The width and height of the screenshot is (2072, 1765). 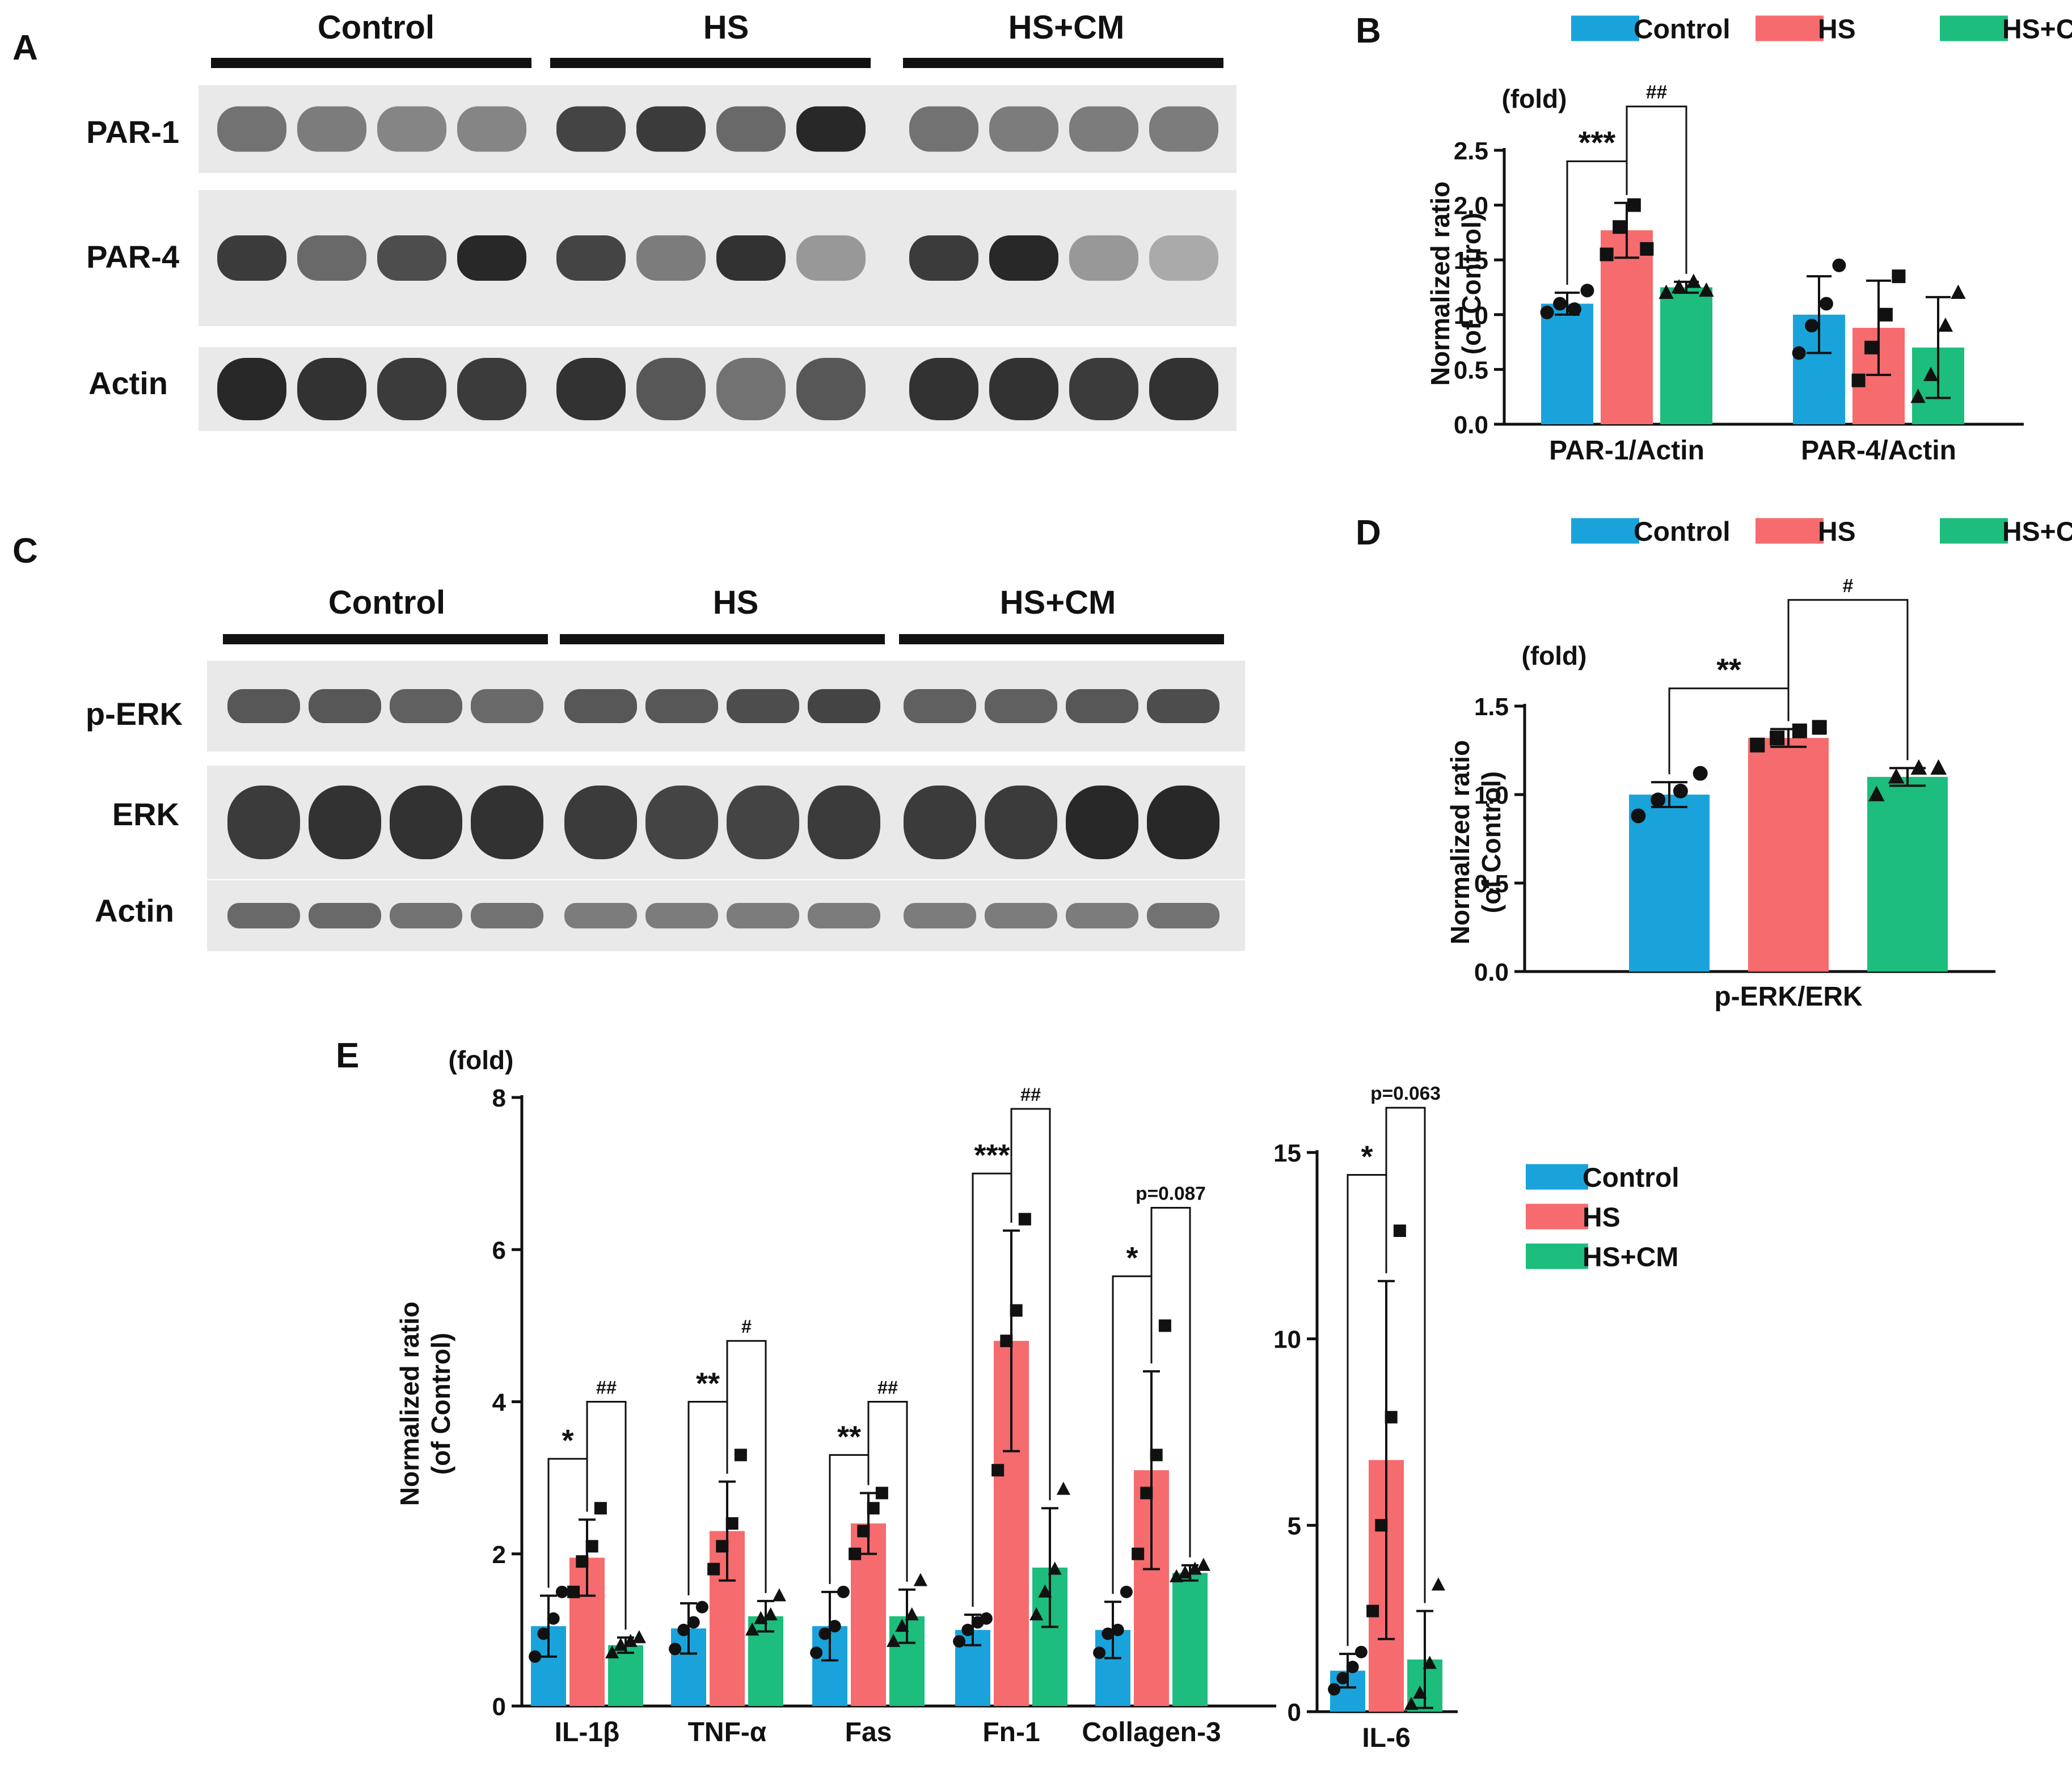 I want to click on chart-e-category-label-0: IL-1β, so click(x=587, y=1732).